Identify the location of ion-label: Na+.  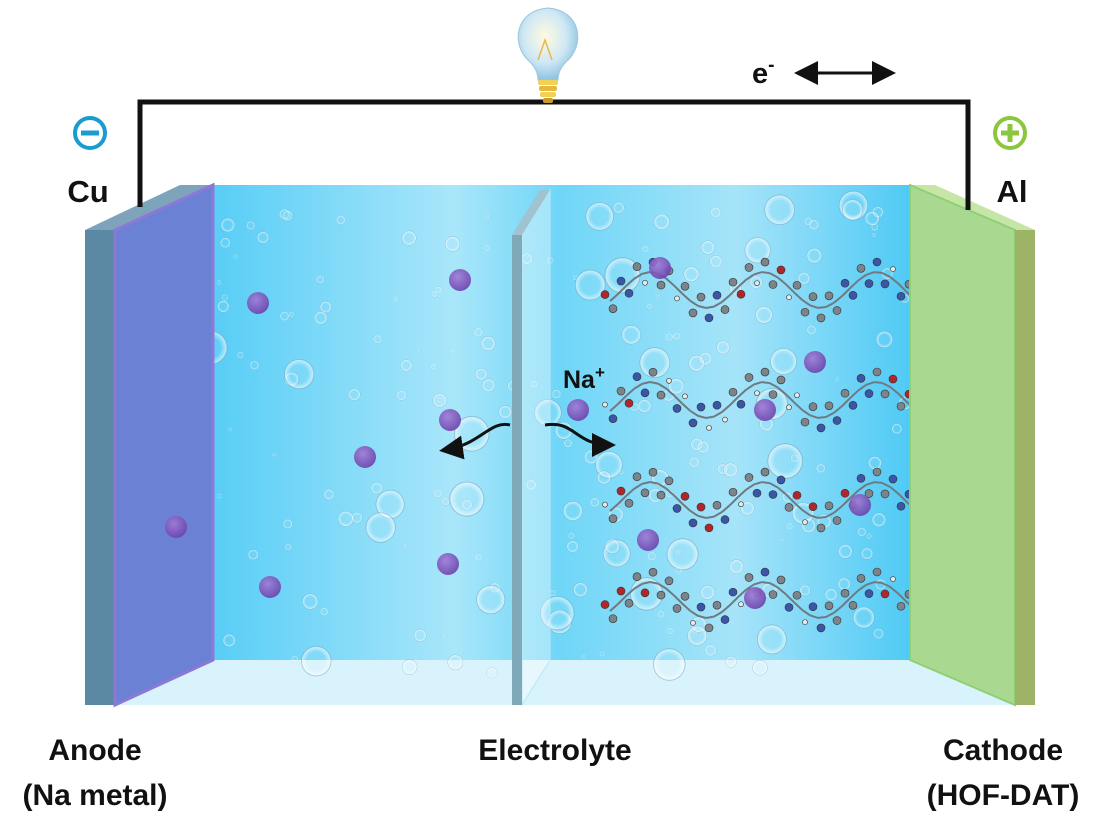
(584, 378).